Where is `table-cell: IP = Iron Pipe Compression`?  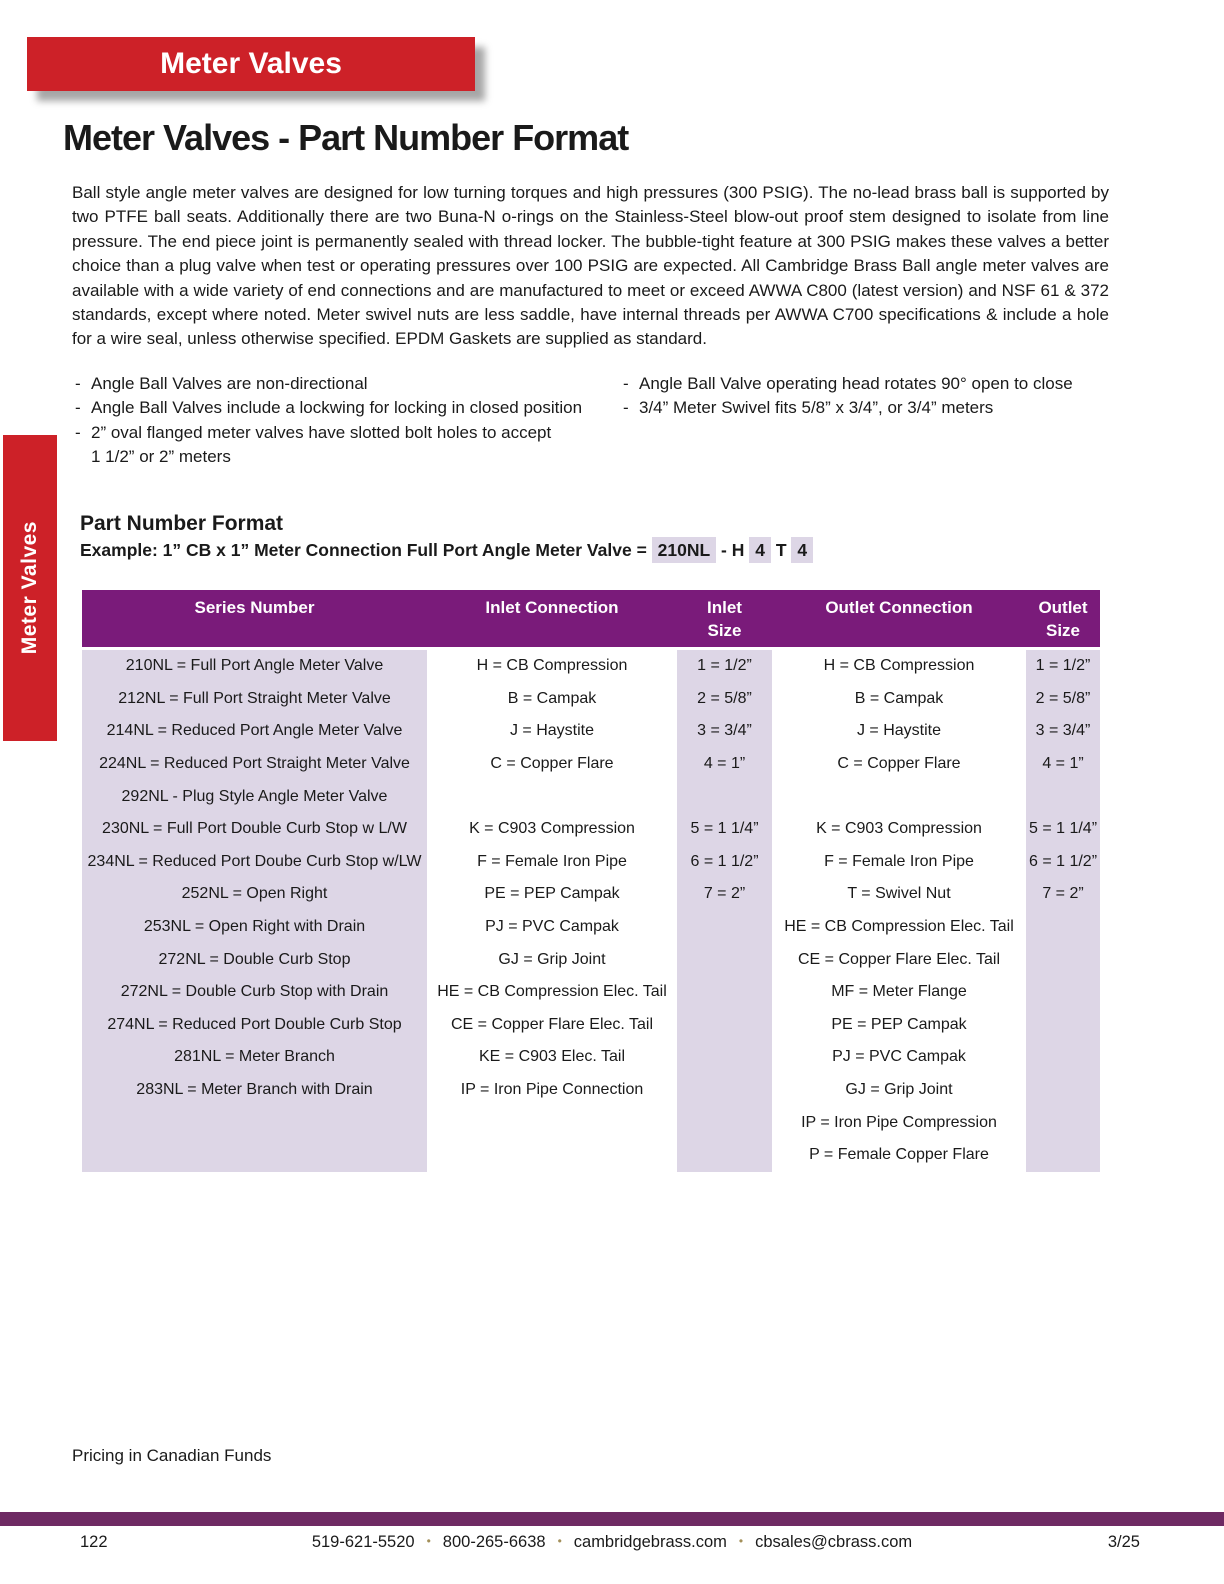
table-cell: IP = Iron Pipe Compression is located at coordinates (899, 1122).